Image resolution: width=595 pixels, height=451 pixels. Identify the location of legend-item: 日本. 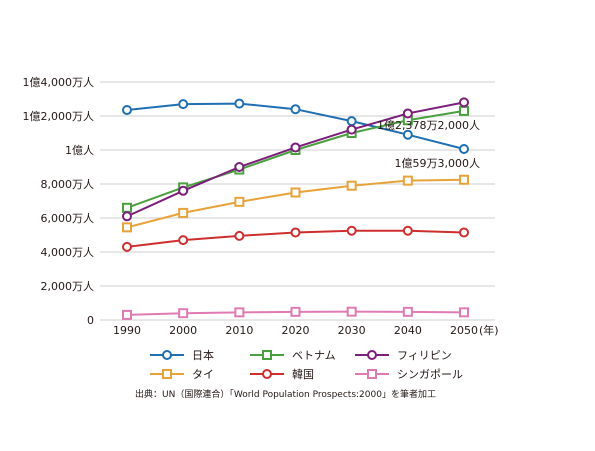
(182, 355).